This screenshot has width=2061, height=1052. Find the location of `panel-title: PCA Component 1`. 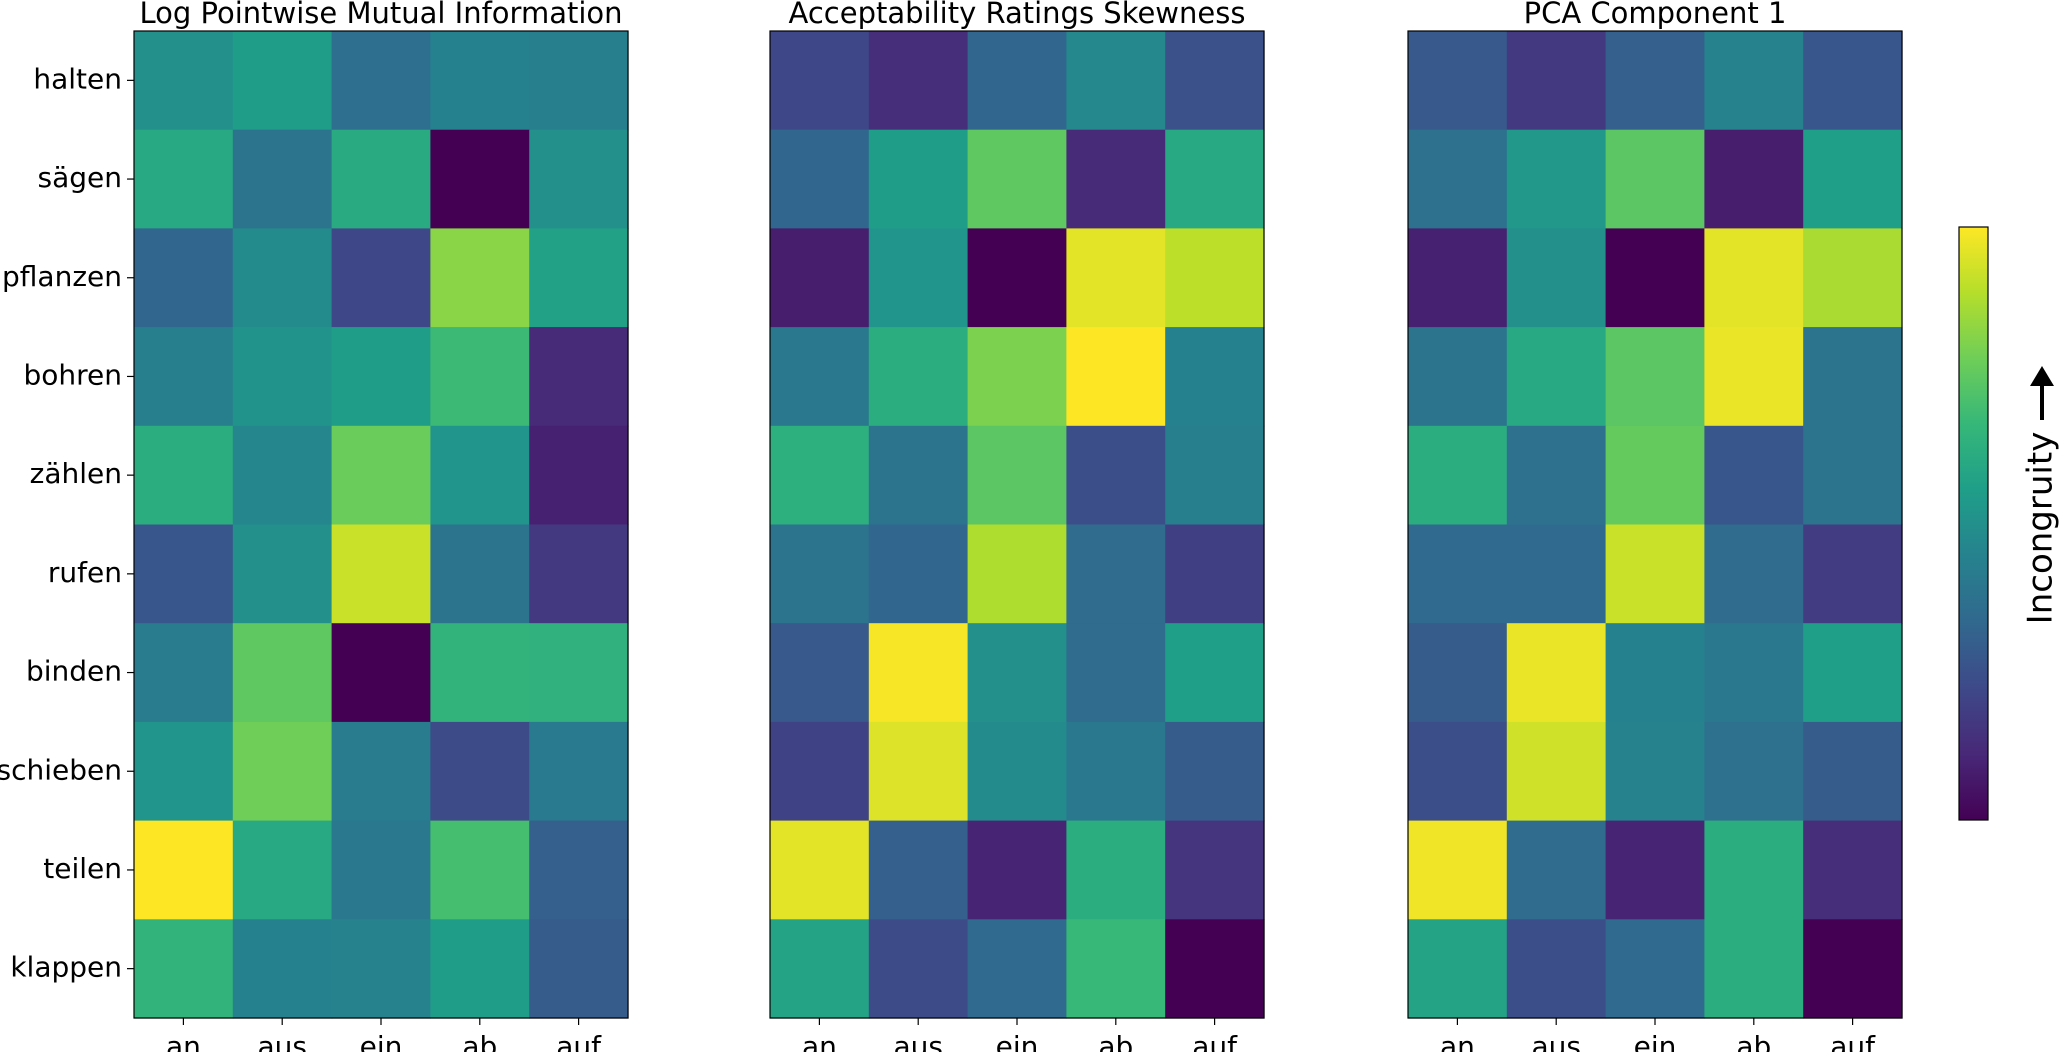

panel-title: PCA Component 1 is located at coordinates (1655, 15).